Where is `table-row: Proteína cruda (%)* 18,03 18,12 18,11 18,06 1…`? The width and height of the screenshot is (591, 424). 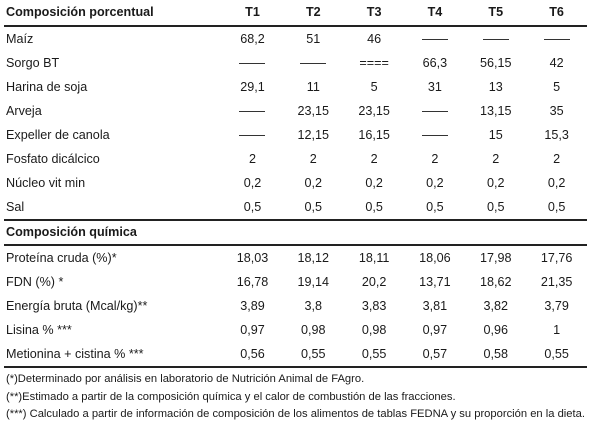
table-row: Proteína cruda (%)* 18,03 18,12 18,11 18,06 1… is located at coordinates (295, 257).